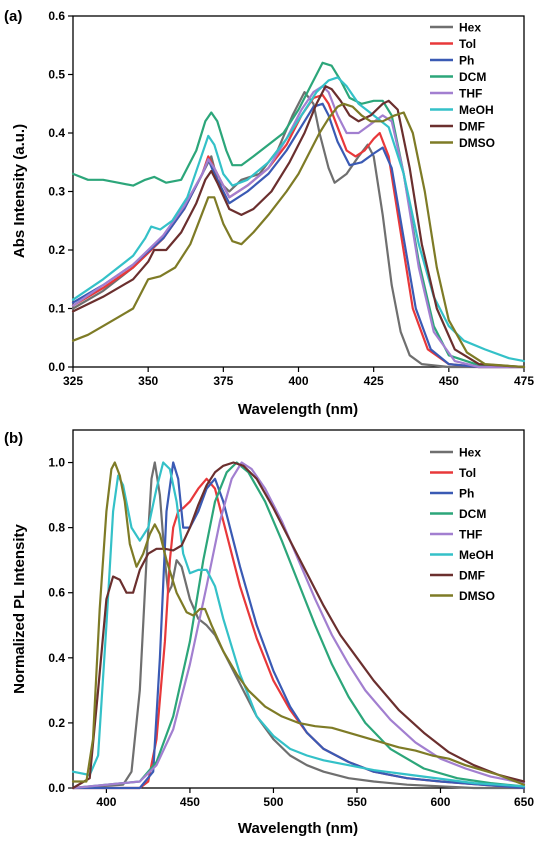  I want to click on x-tick-label: 475, so click(524, 381).